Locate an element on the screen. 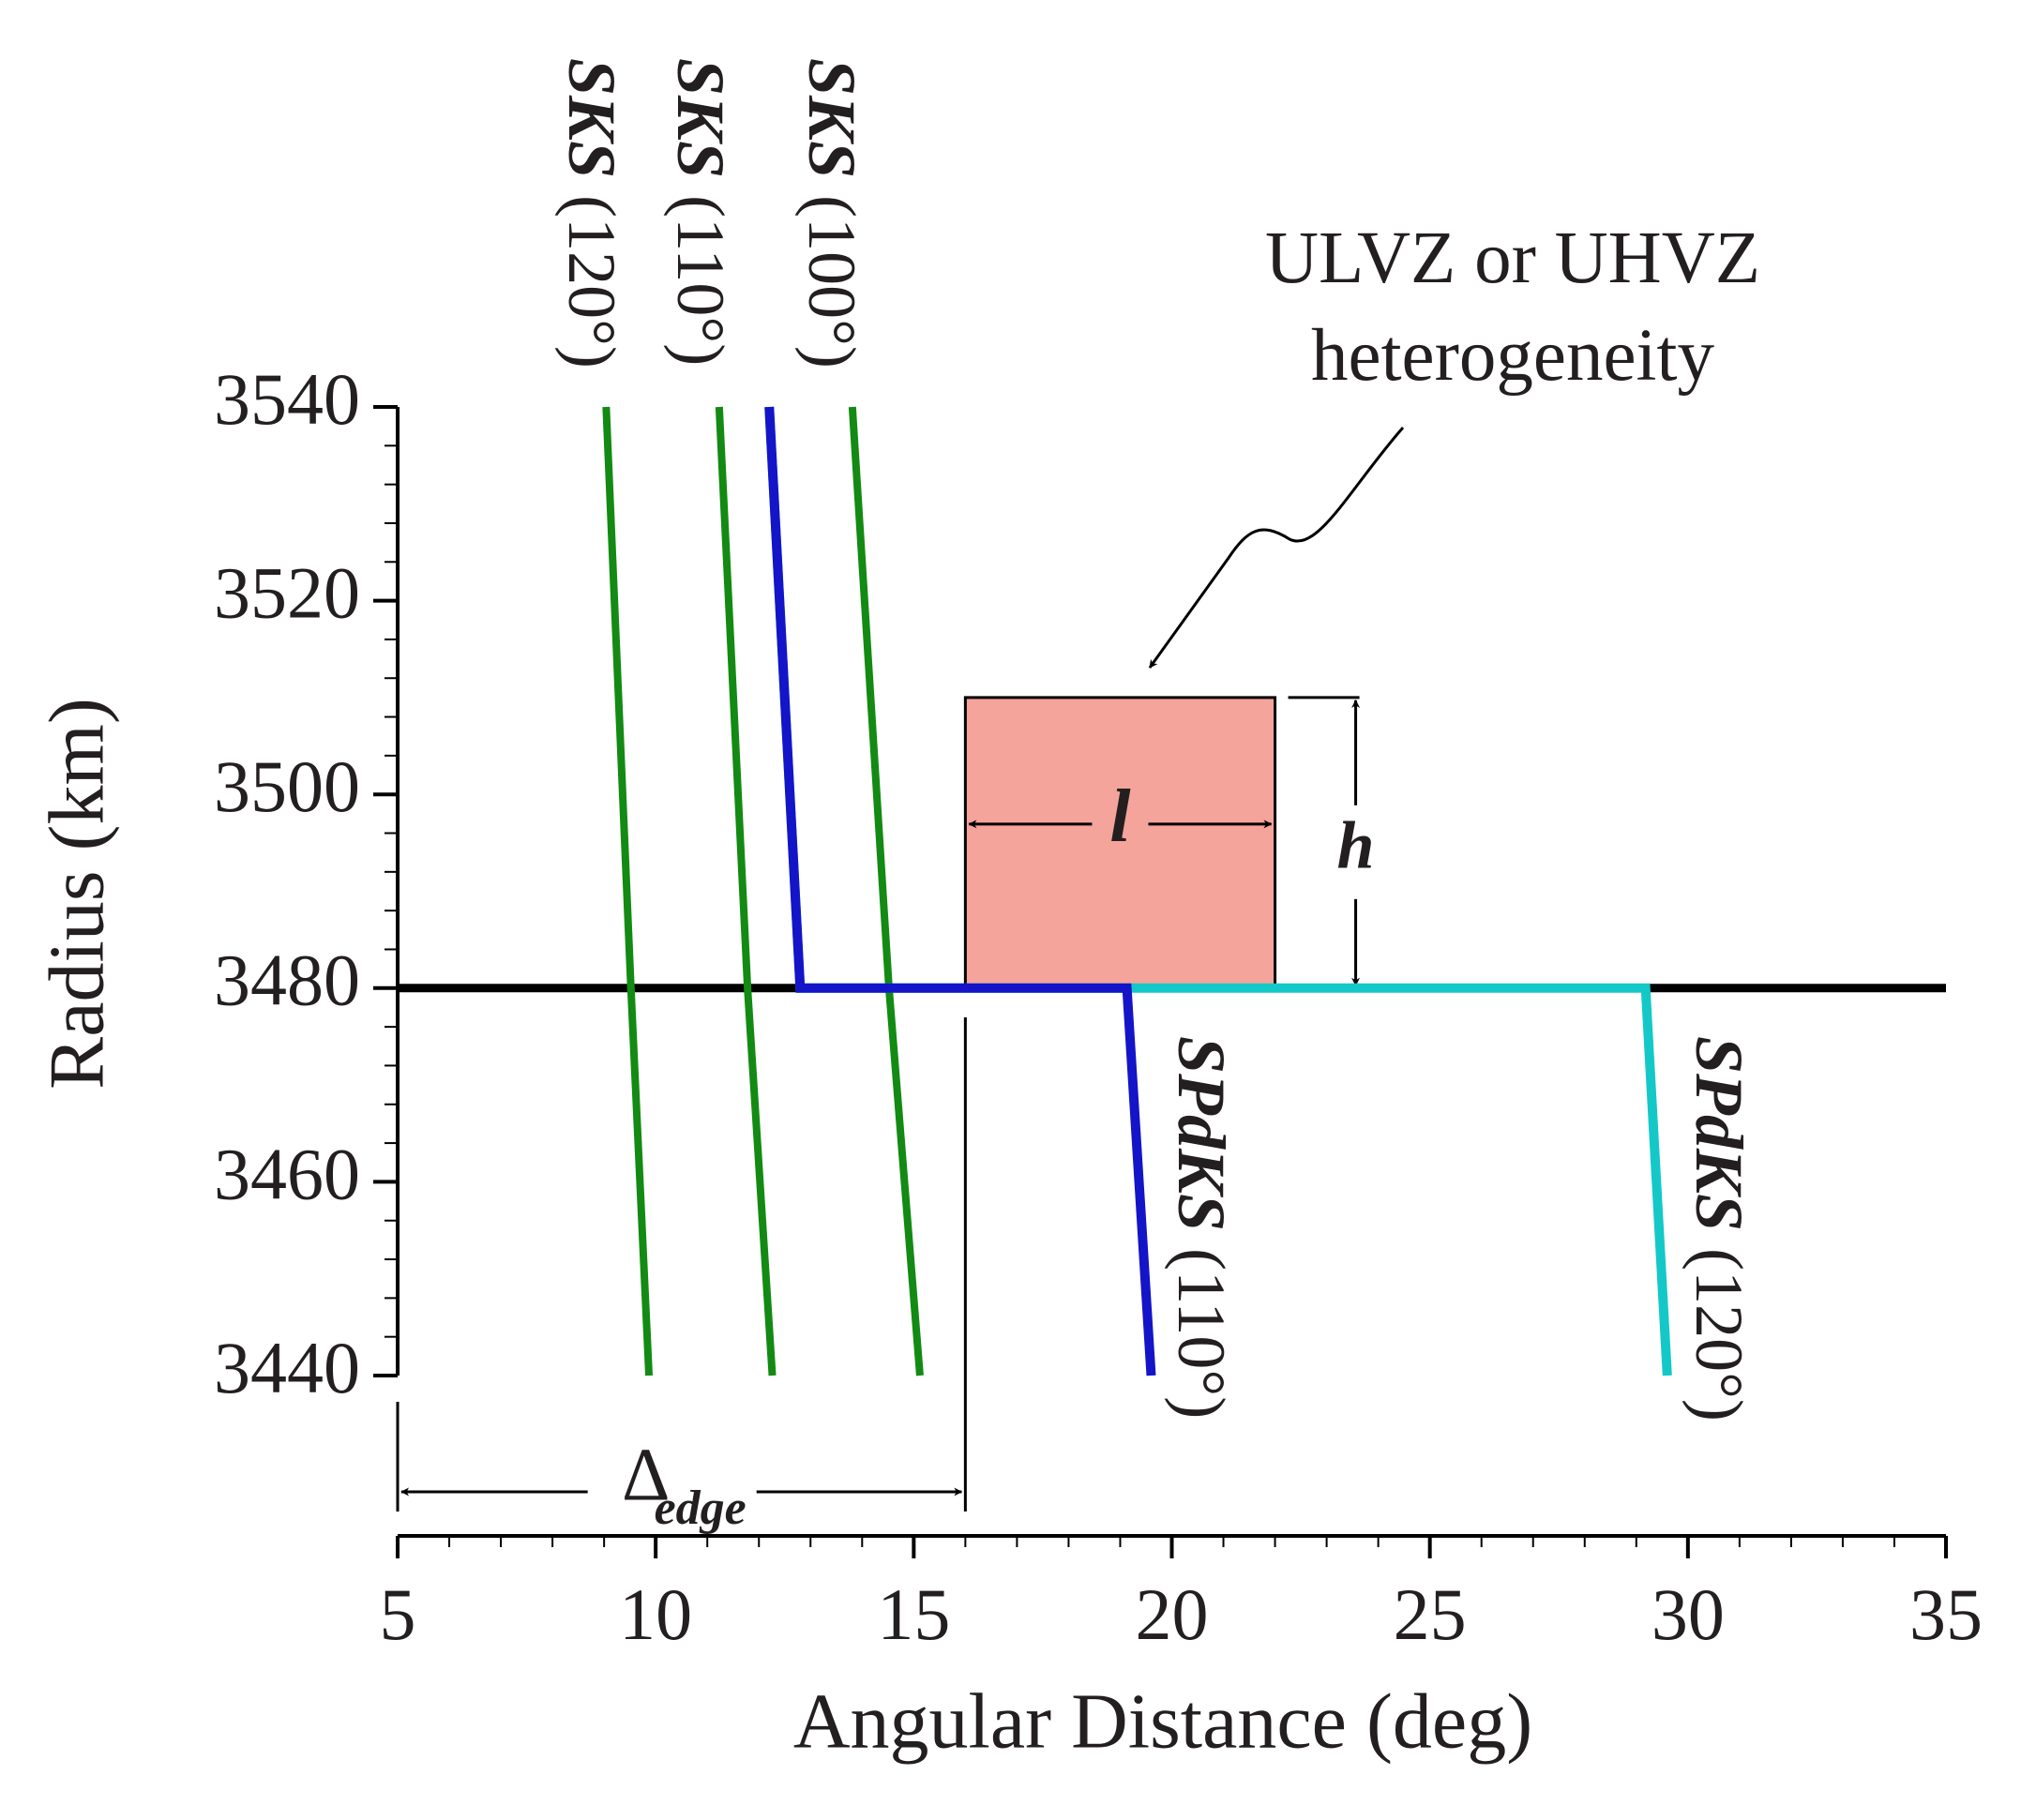  heterogeneity-box is located at coordinates (1120, 843).